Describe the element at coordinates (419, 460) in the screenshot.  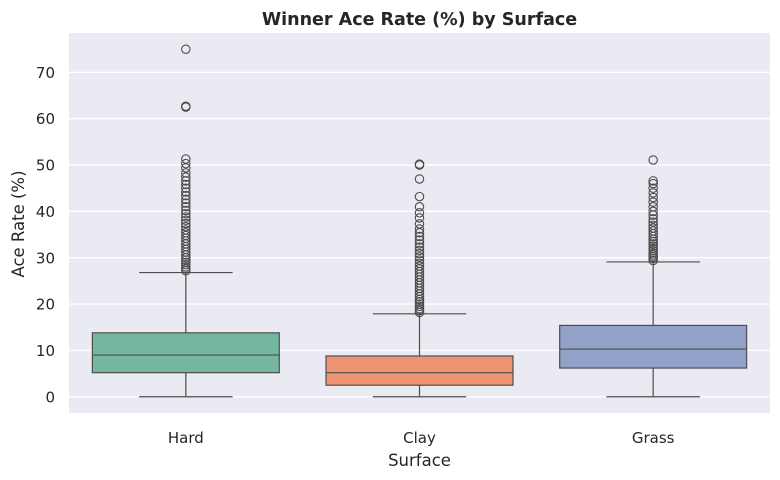
I see `x-axis-label: Surface` at that location.